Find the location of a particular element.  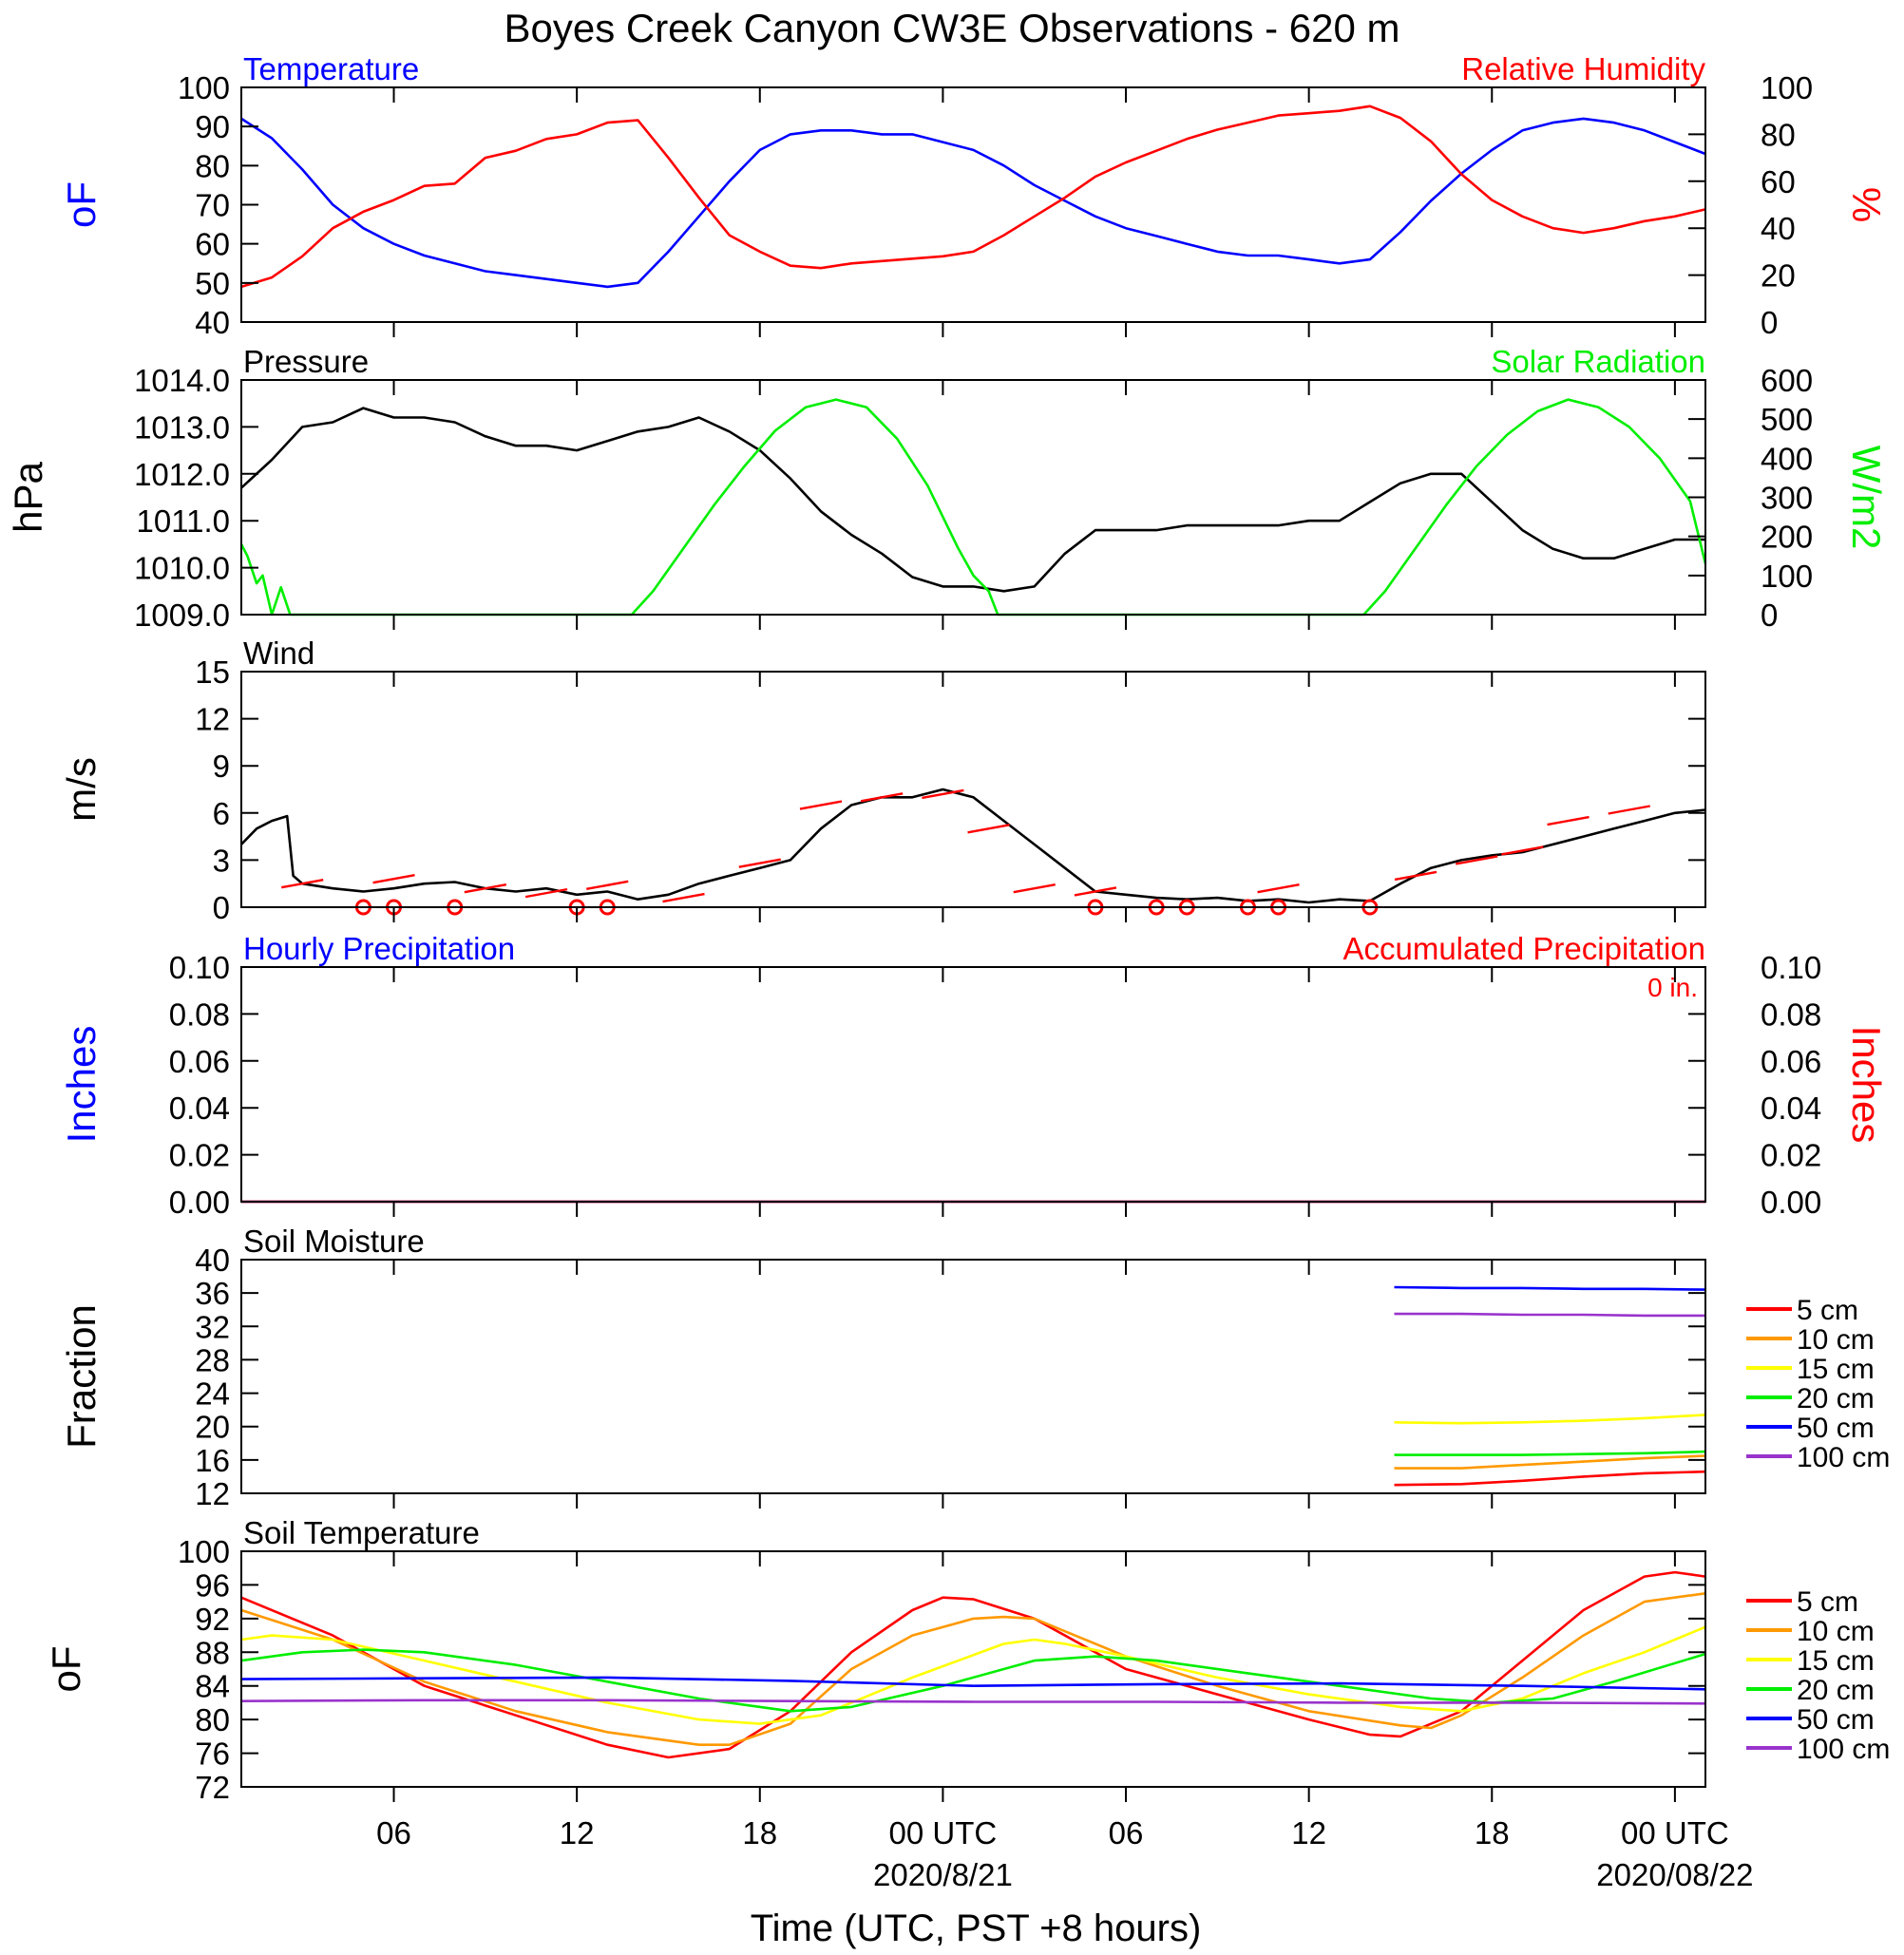

y-tick-label-left: 0.02 is located at coordinates (200, 1155).